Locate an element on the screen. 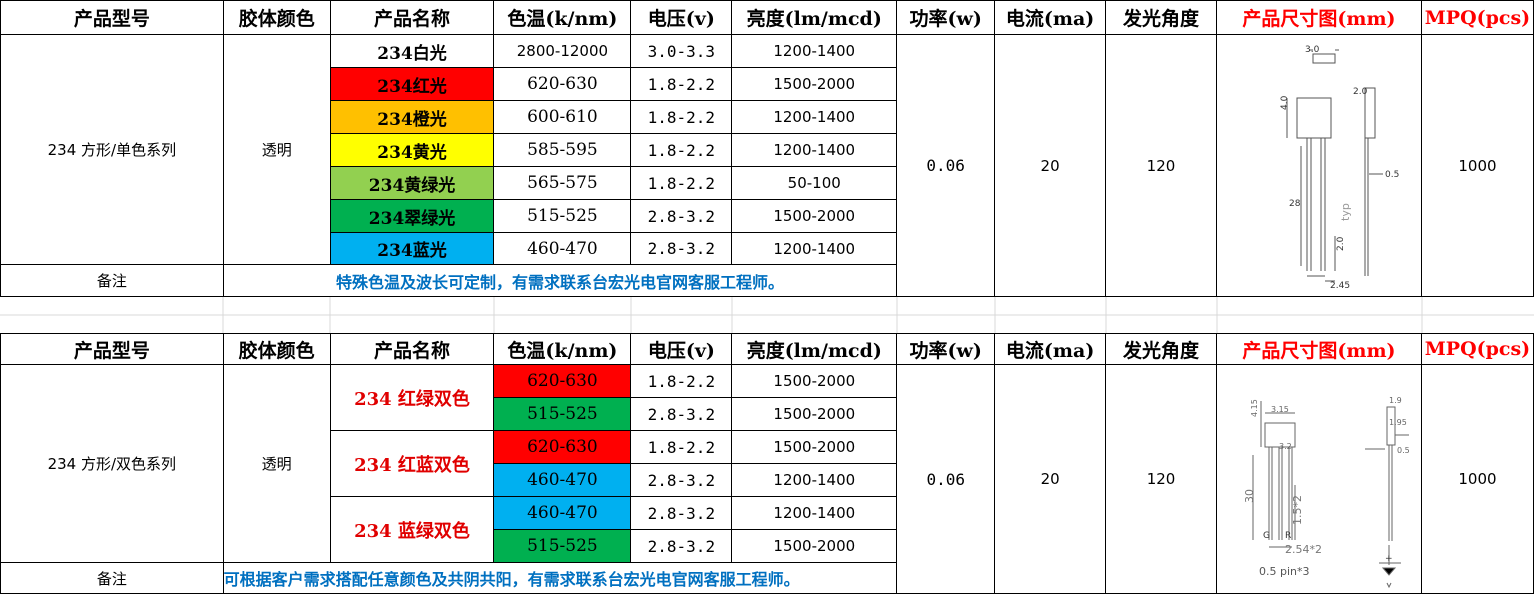  product-name-cell: 234 红绿双色 is located at coordinates (412, 397).